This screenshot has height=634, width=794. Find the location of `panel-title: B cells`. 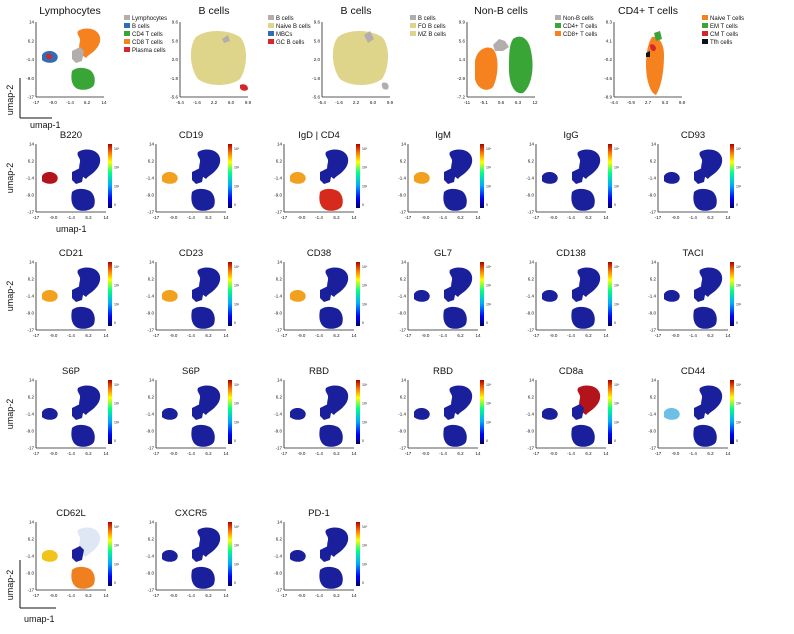

panel-title: B cells is located at coordinates (214, 11).